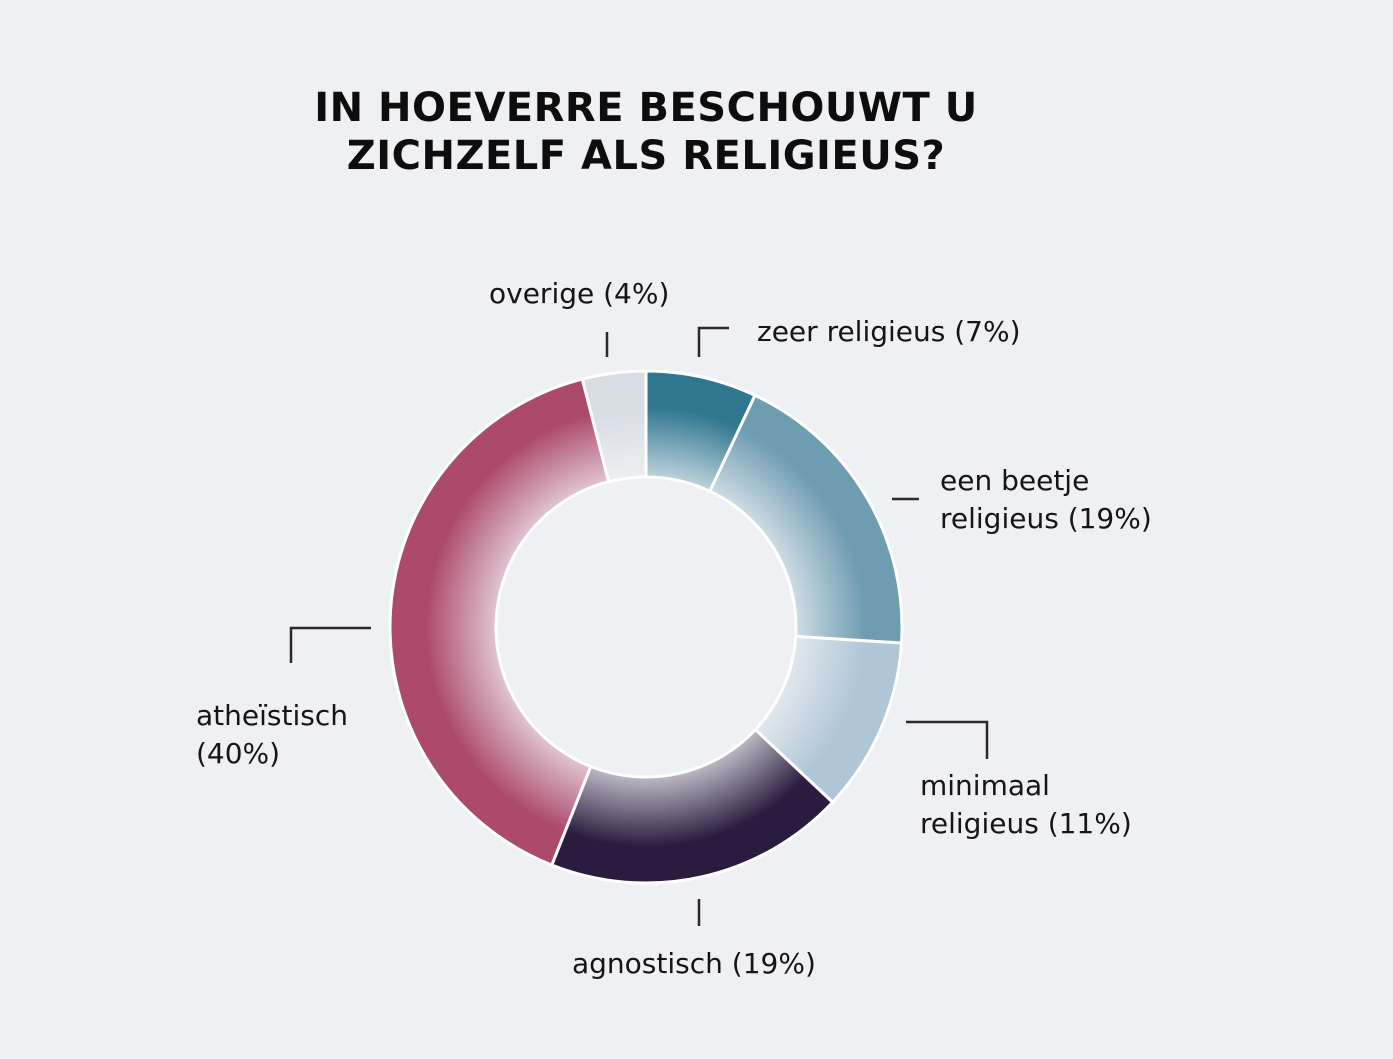 The width and height of the screenshot is (1393, 1059). I want to click on donut-slice-overige, so click(614, 426).